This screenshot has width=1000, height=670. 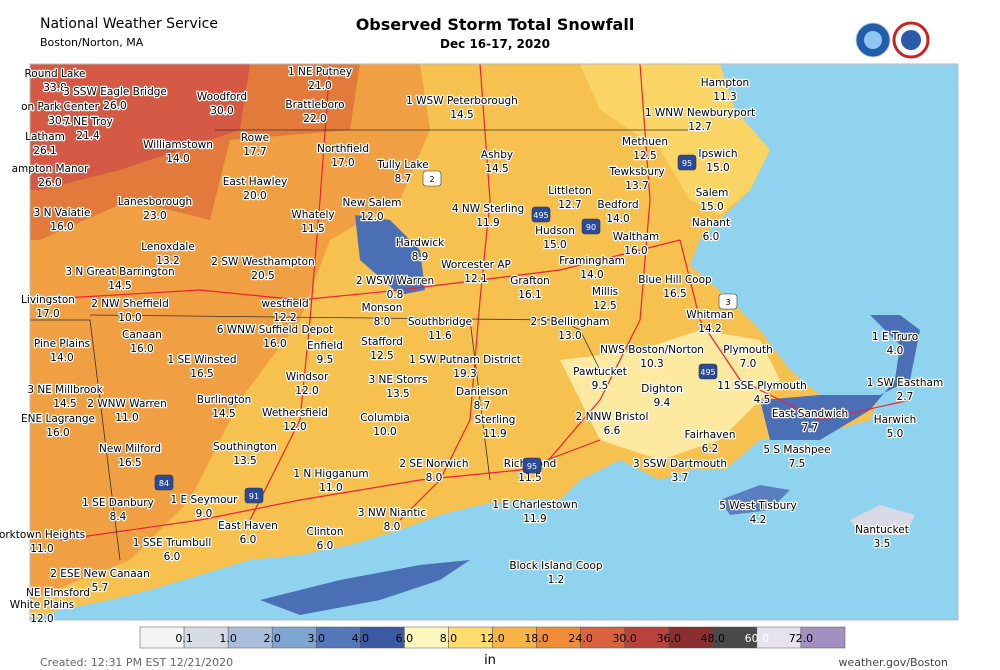 What do you see at coordinates (167, 261) in the screenshot?
I see `station-value: 13.2` at bounding box center [167, 261].